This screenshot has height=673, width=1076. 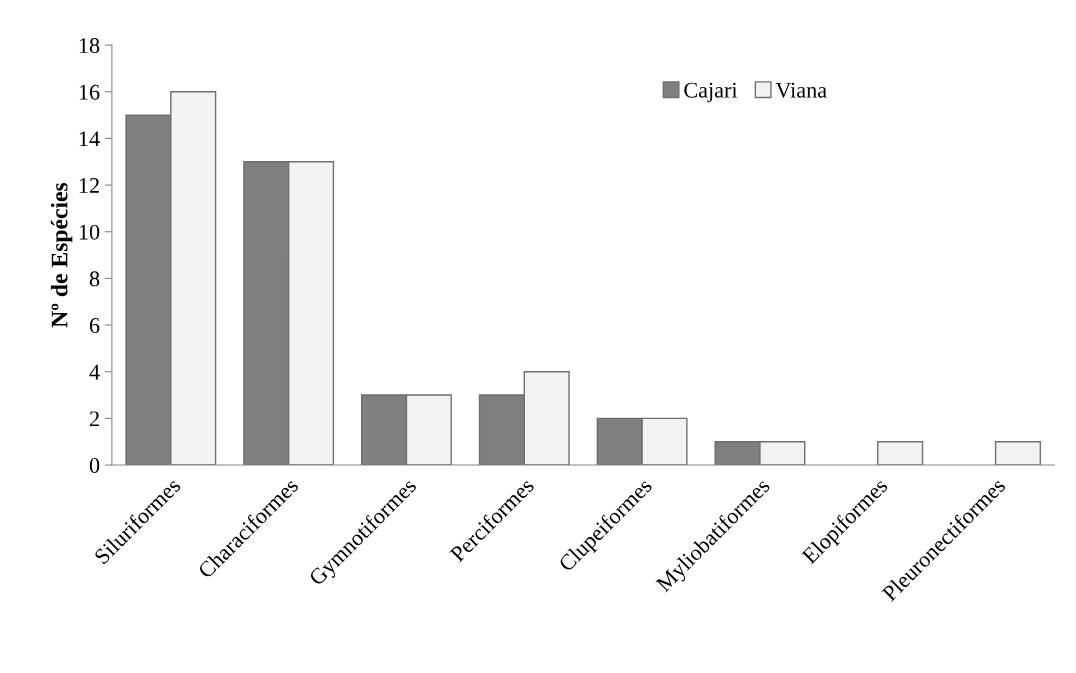 I want to click on y-tick-label: 12, so click(x=89, y=185).